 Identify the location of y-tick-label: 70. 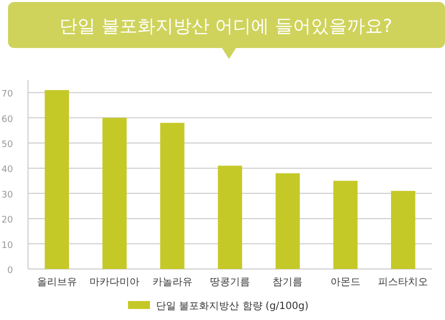
(8, 95).